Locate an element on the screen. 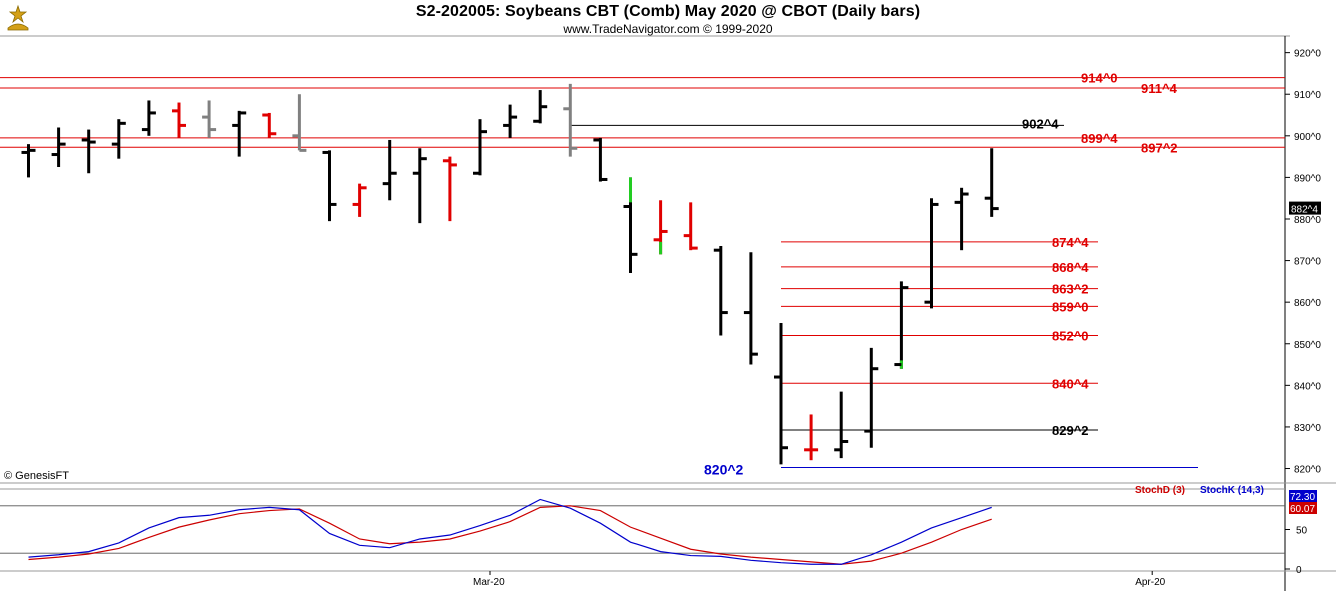 This screenshot has height=591, width=1336. price-level-label: 868^4 is located at coordinates (1070, 267).